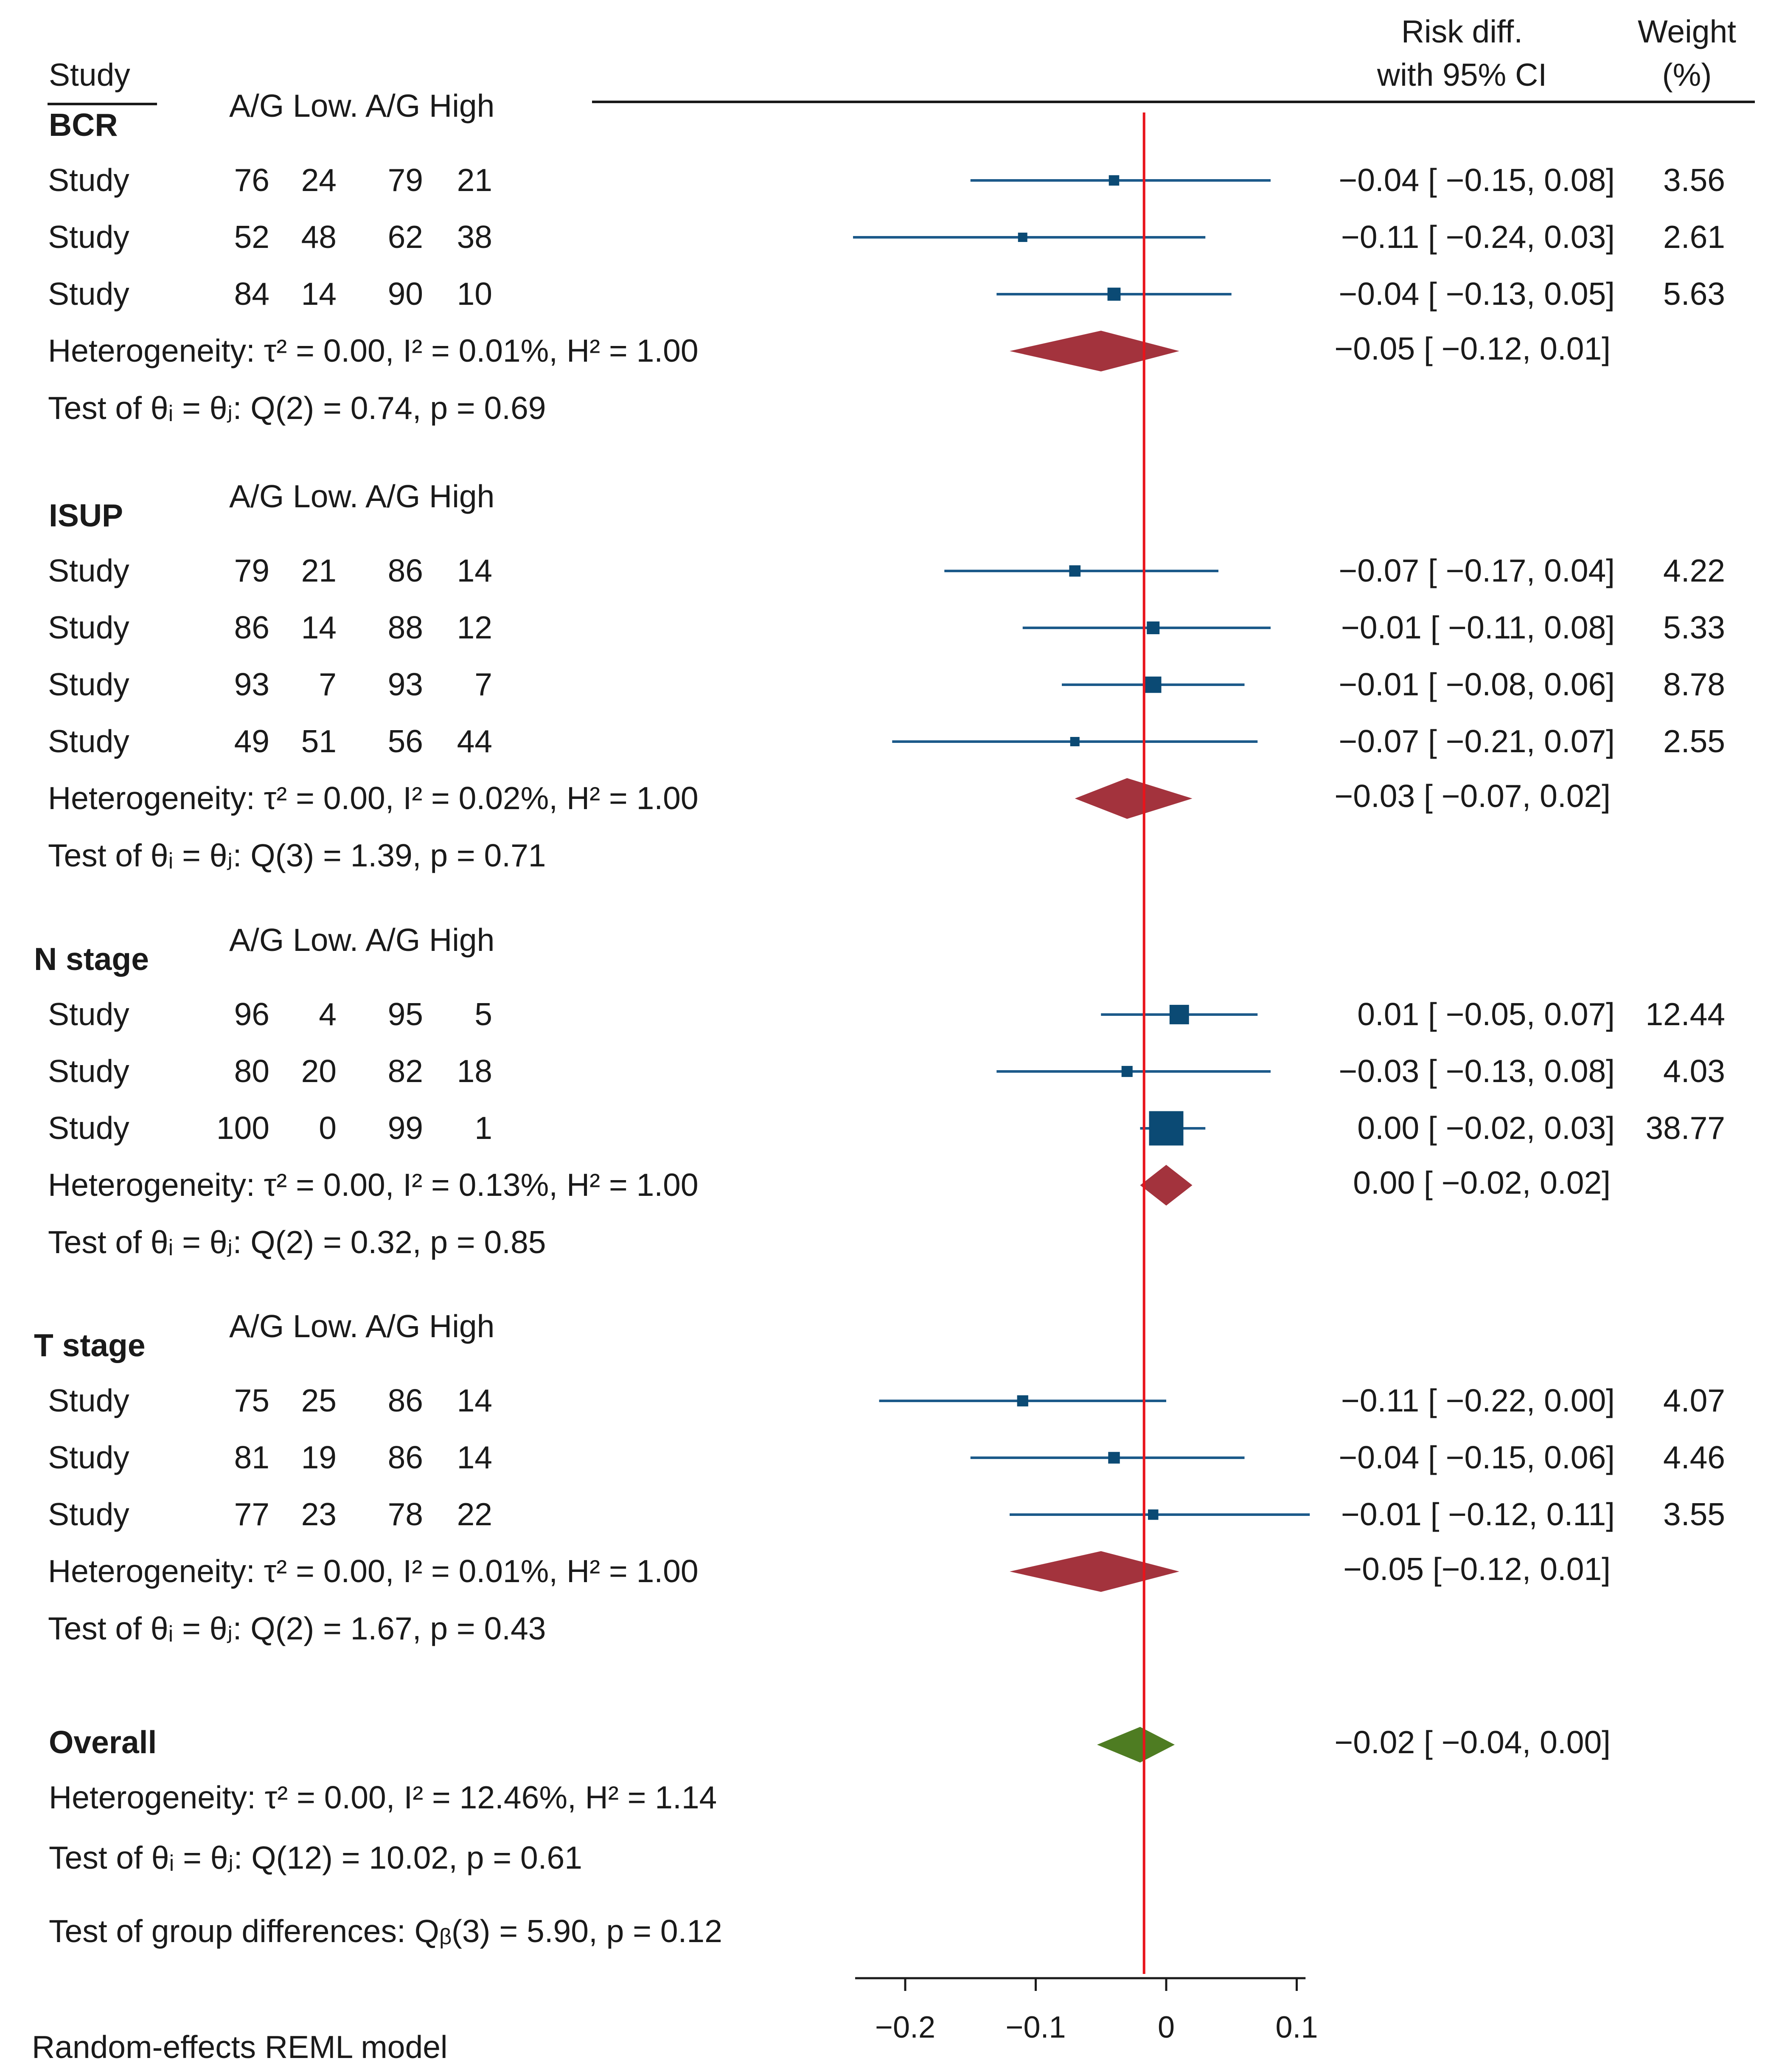 The height and width of the screenshot is (2072, 1768). I want to click on pooled-ci-text: −0.05 [−0.12, 0.01], so click(1477, 1569).